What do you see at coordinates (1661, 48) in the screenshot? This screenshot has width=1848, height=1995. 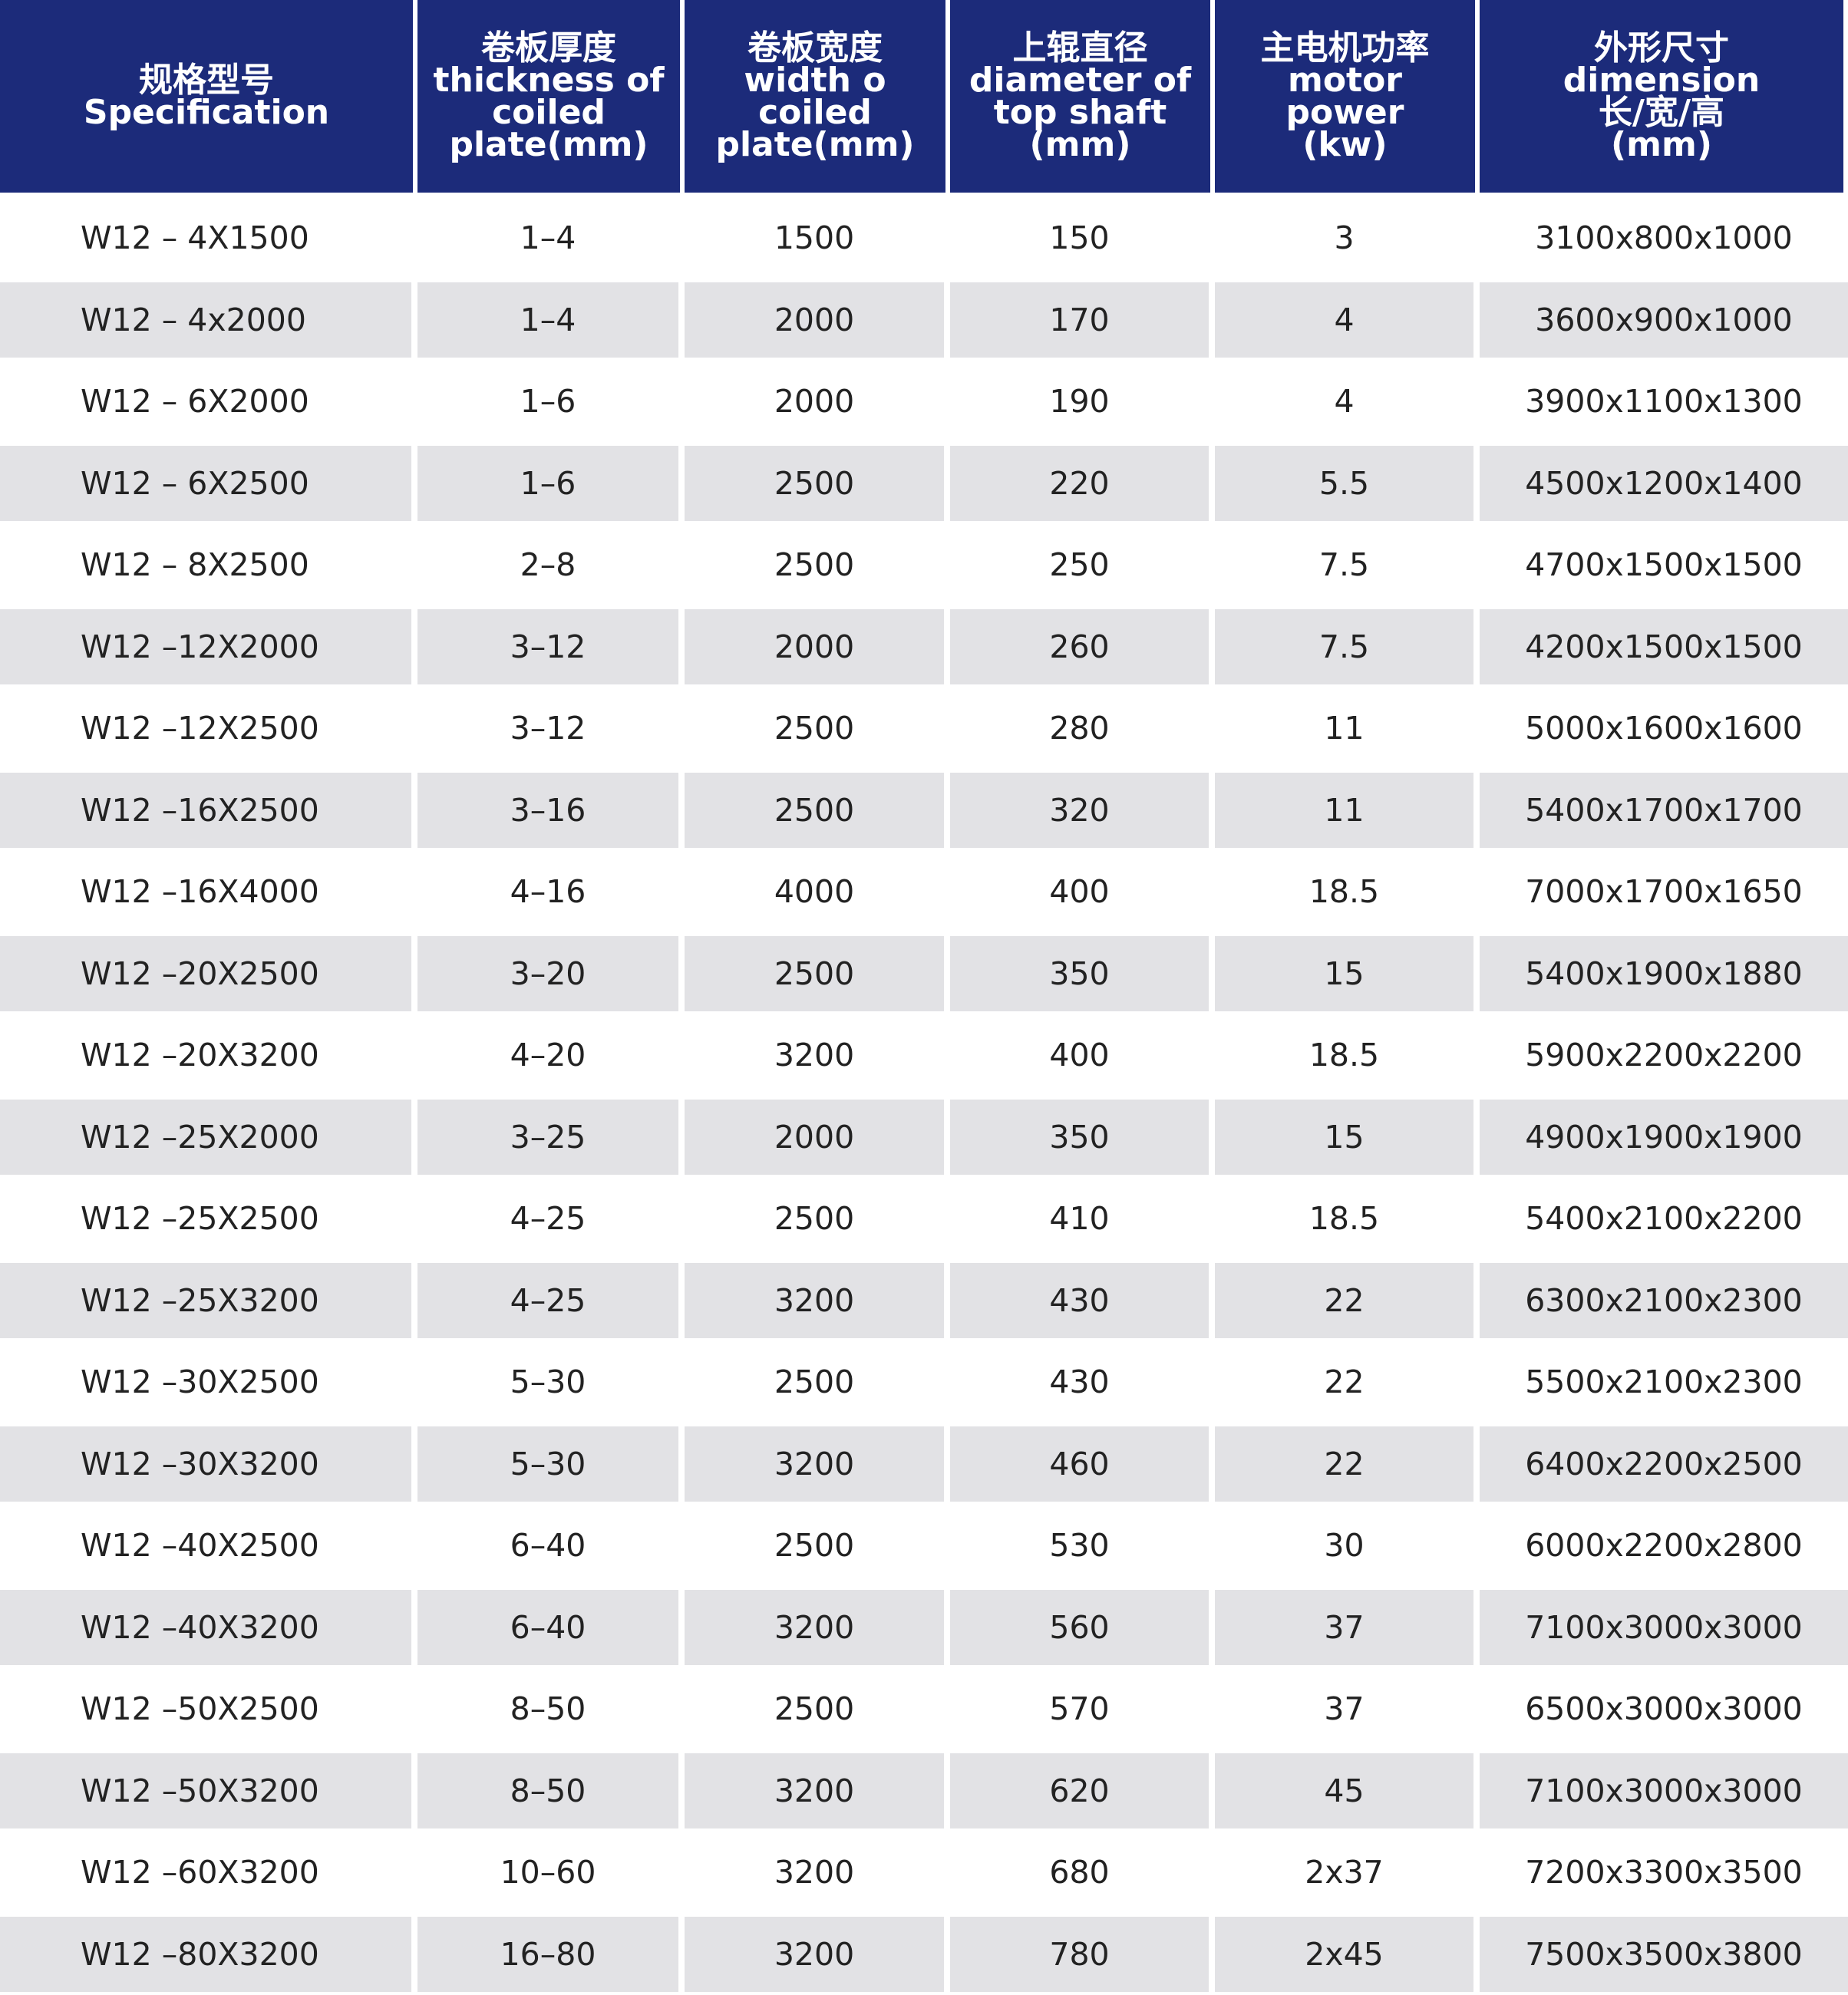 I see `header-line: 外形尺寸` at bounding box center [1661, 48].